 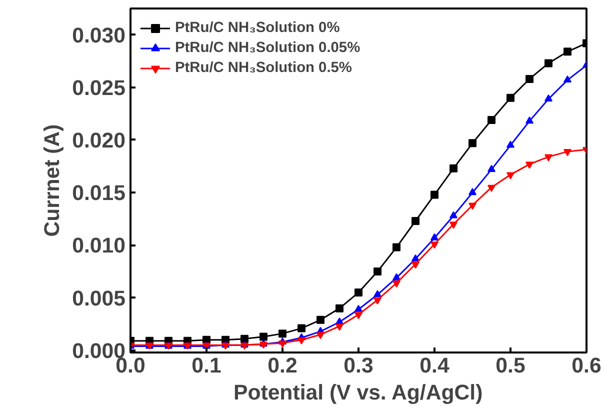 What do you see at coordinates (99, 298) in the screenshot?
I see `y-tick-label: 0.005` at bounding box center [99, 298].